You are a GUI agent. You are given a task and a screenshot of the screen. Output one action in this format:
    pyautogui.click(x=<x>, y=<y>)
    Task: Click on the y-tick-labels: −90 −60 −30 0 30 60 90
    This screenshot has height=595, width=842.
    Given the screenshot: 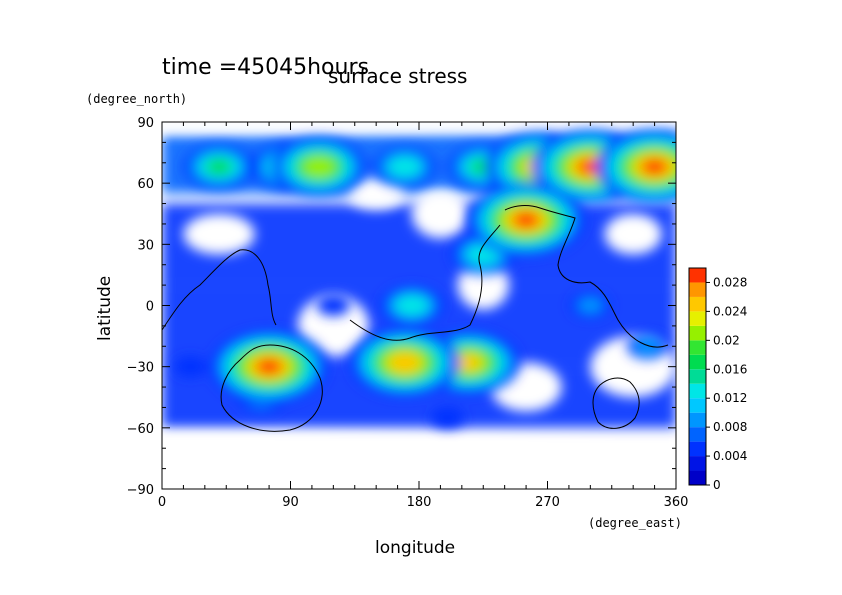 What is the action you would take?
    pyautogui.click(x=140, y=307)
    